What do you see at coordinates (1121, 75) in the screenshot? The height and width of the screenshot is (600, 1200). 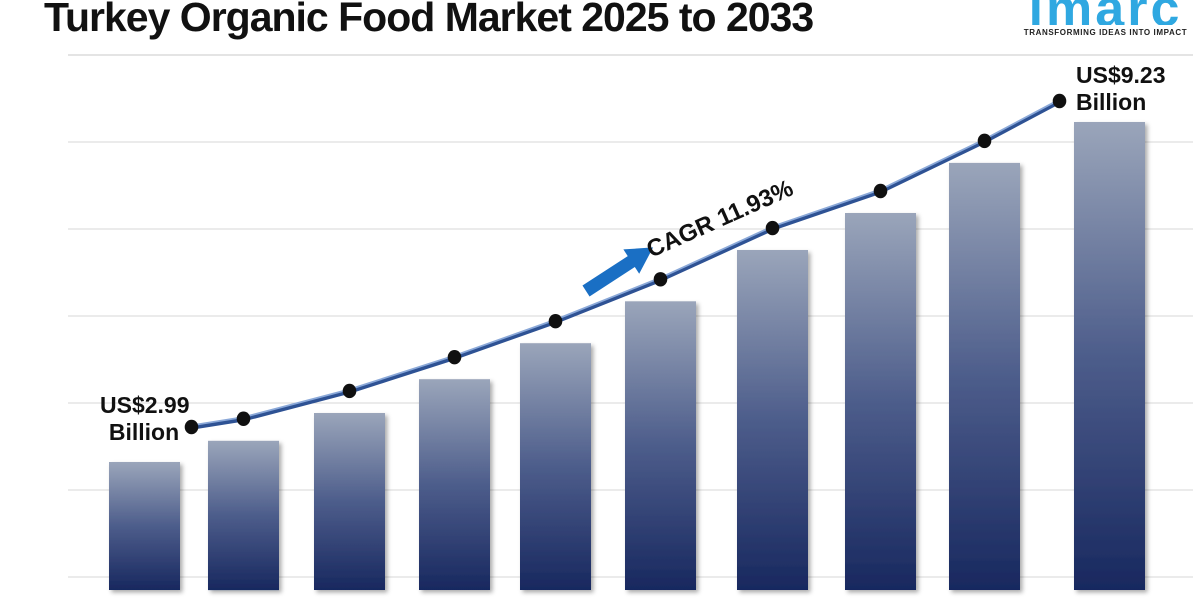 I see `end-value-amount: US$9.23` at bounding box center [1121, 75].